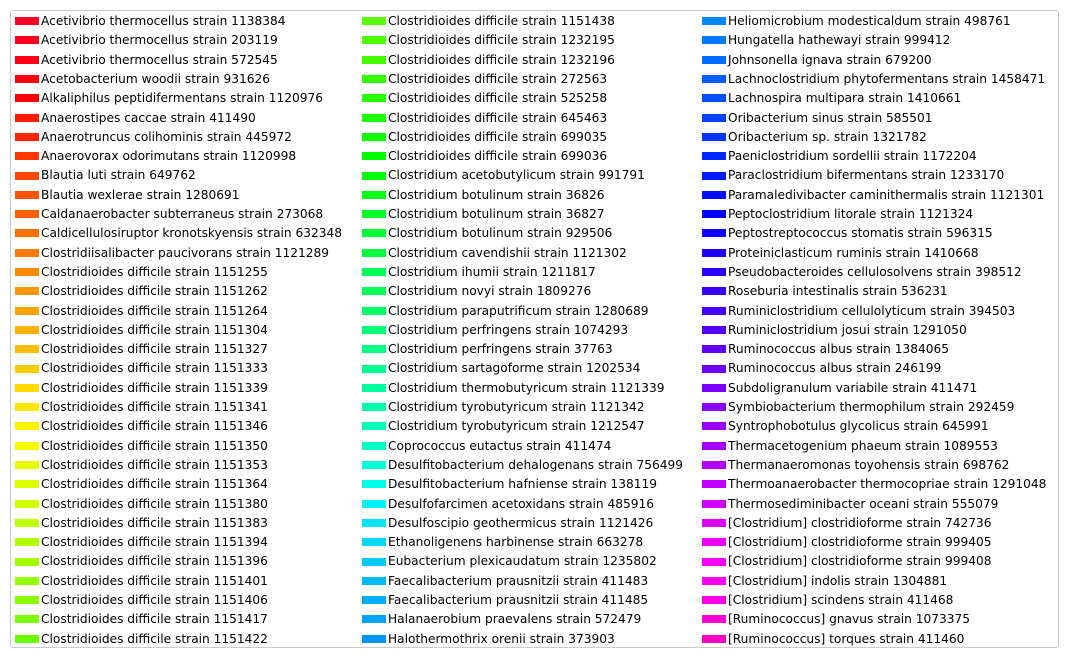  What do you see at coordinates (141, 310) in the screenshot?
I see `legend-item: Clostridioides difficile strain 1151264` at bounding box center [141, 310].